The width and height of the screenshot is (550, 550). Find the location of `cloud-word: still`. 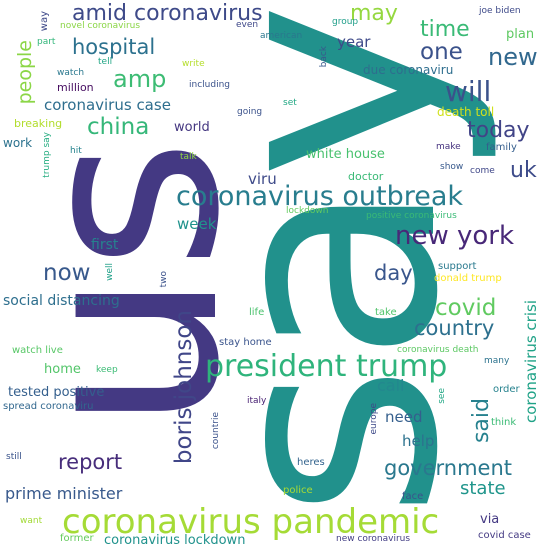

cloud-word: still is located at coordinates (14, 457).